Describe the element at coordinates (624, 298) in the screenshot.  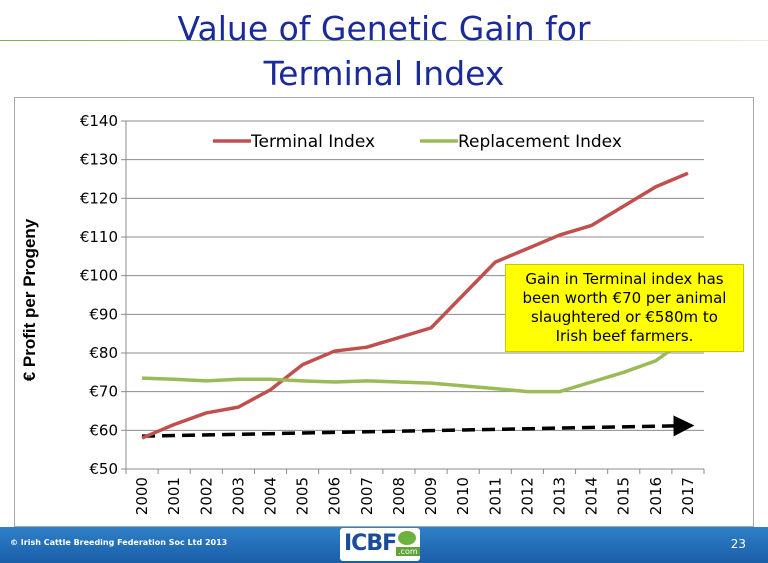
I see `callout-line: been worth €70 per animal` at that location.